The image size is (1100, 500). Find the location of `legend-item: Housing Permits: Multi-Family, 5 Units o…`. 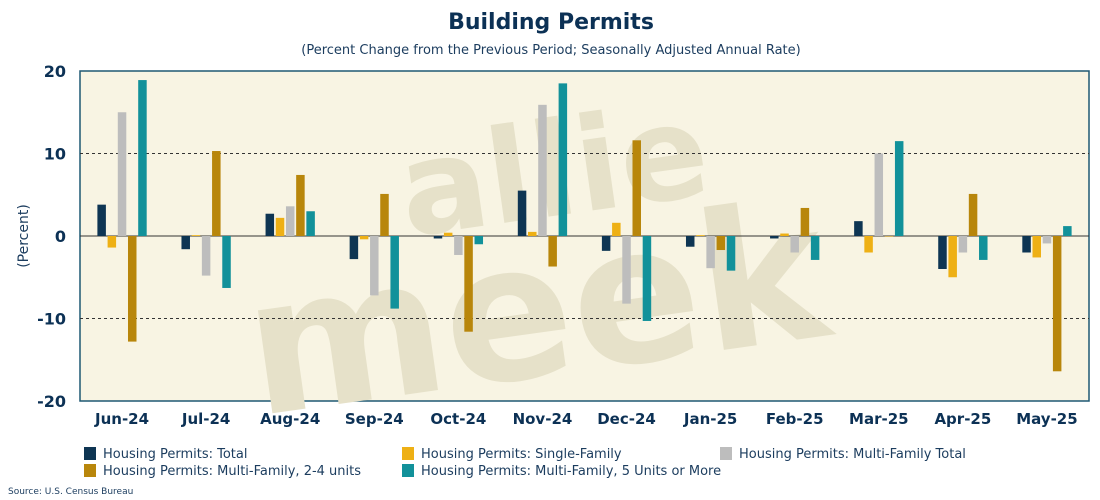

legend-item: Housing Permits: Multi-Family, 5 Units o… is located at coordinates (561, 471).